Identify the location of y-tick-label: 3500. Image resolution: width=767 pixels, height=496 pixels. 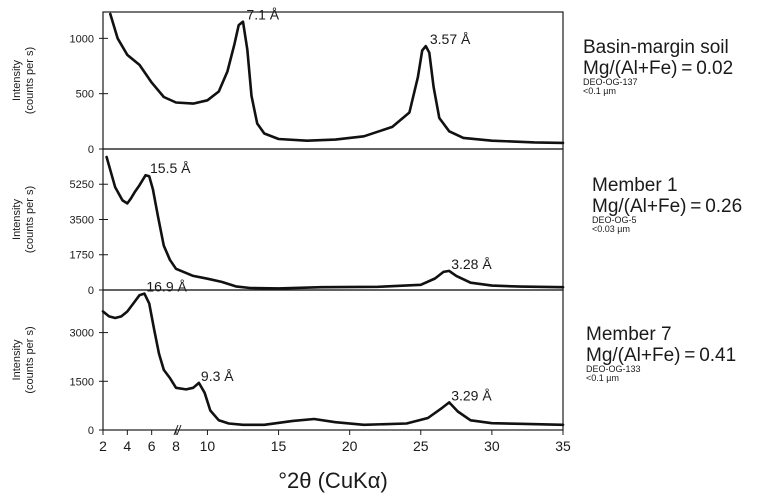
(82, 220).